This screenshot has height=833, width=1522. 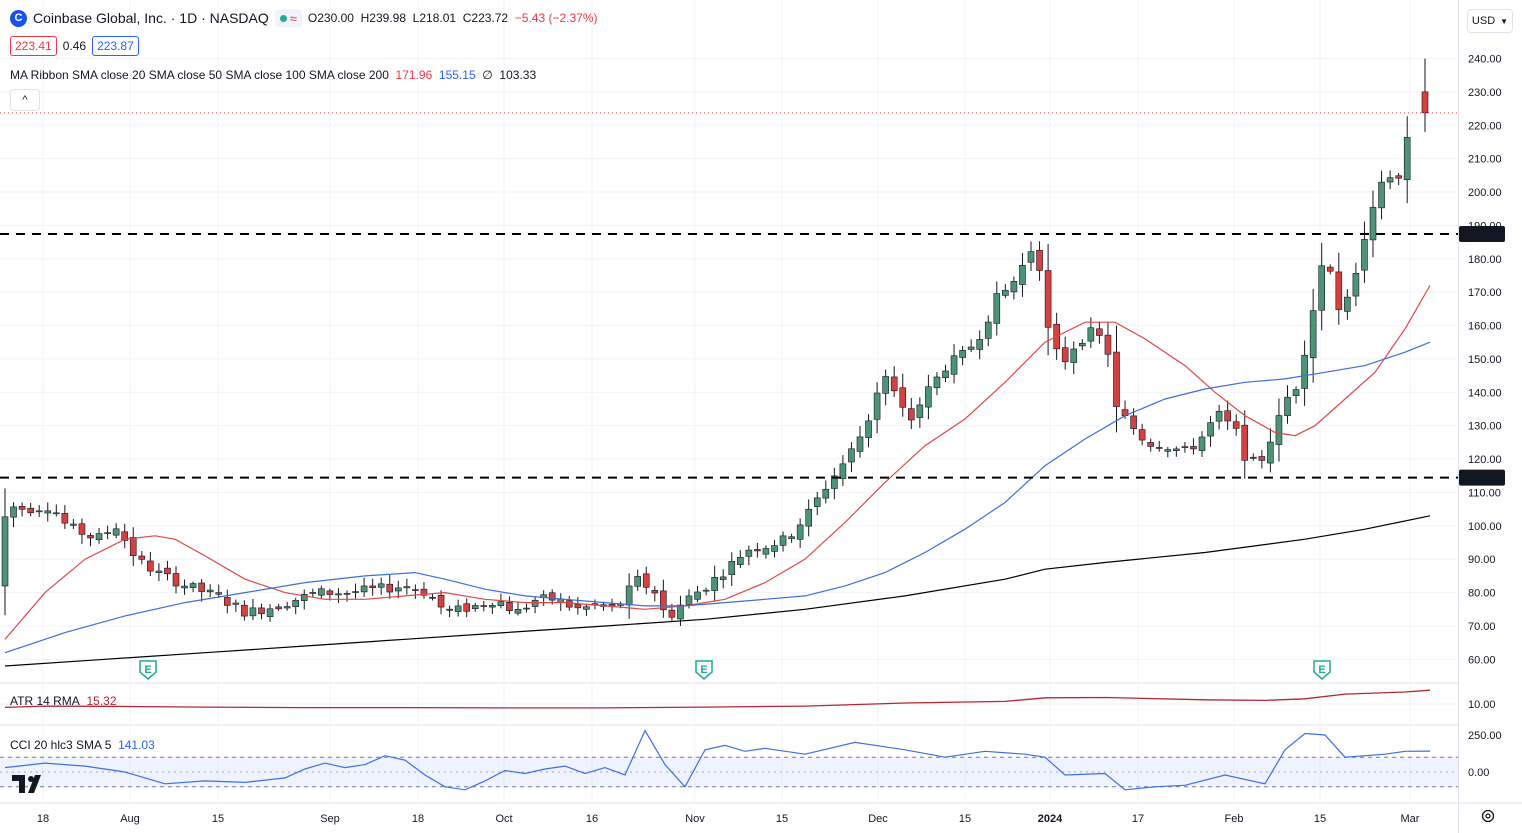 I want to click on earnings-letter: E, so click(x=1321, y=670).